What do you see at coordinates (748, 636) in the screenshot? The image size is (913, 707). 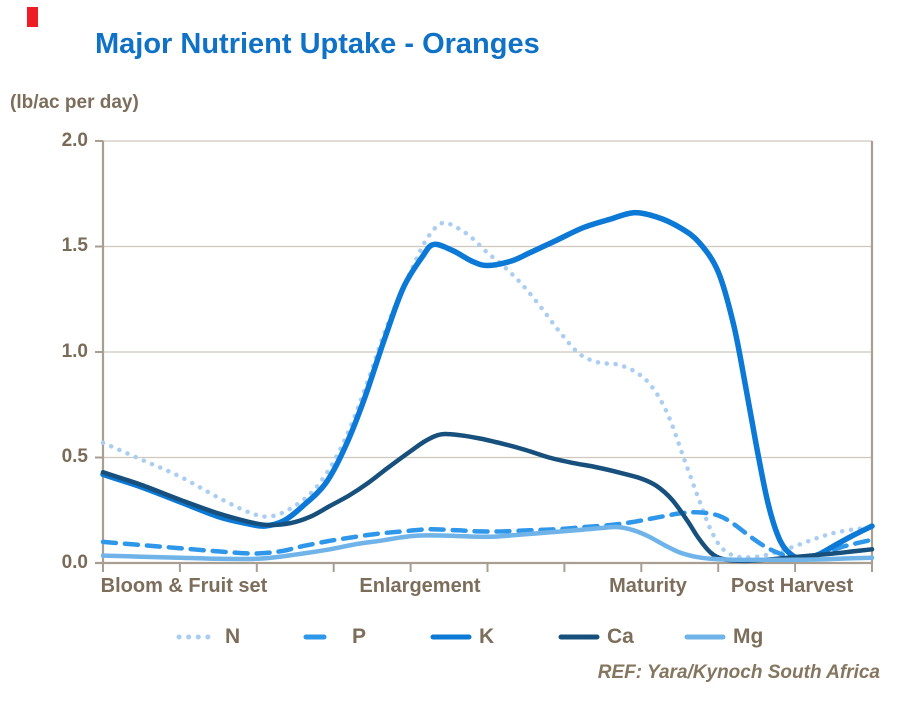 I see `legend-label-mg: Mg` at bounding box center [748, 636].